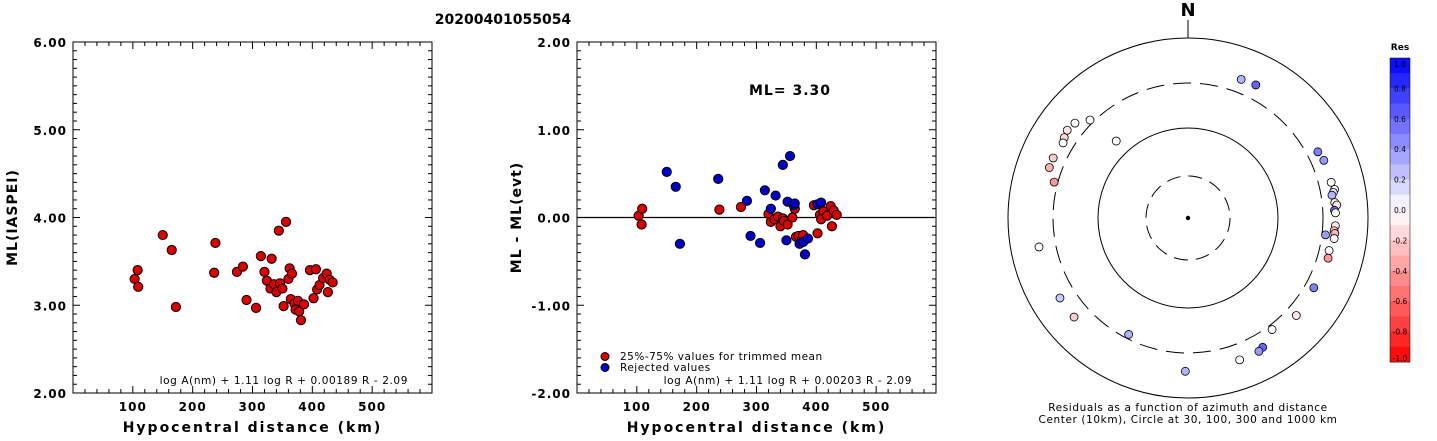 The width and height of the screenshot is (1437, 441). Describe the element at coordinates (551, 394) in the screenshot. I see `y-tick-label: -2.00` at that location.